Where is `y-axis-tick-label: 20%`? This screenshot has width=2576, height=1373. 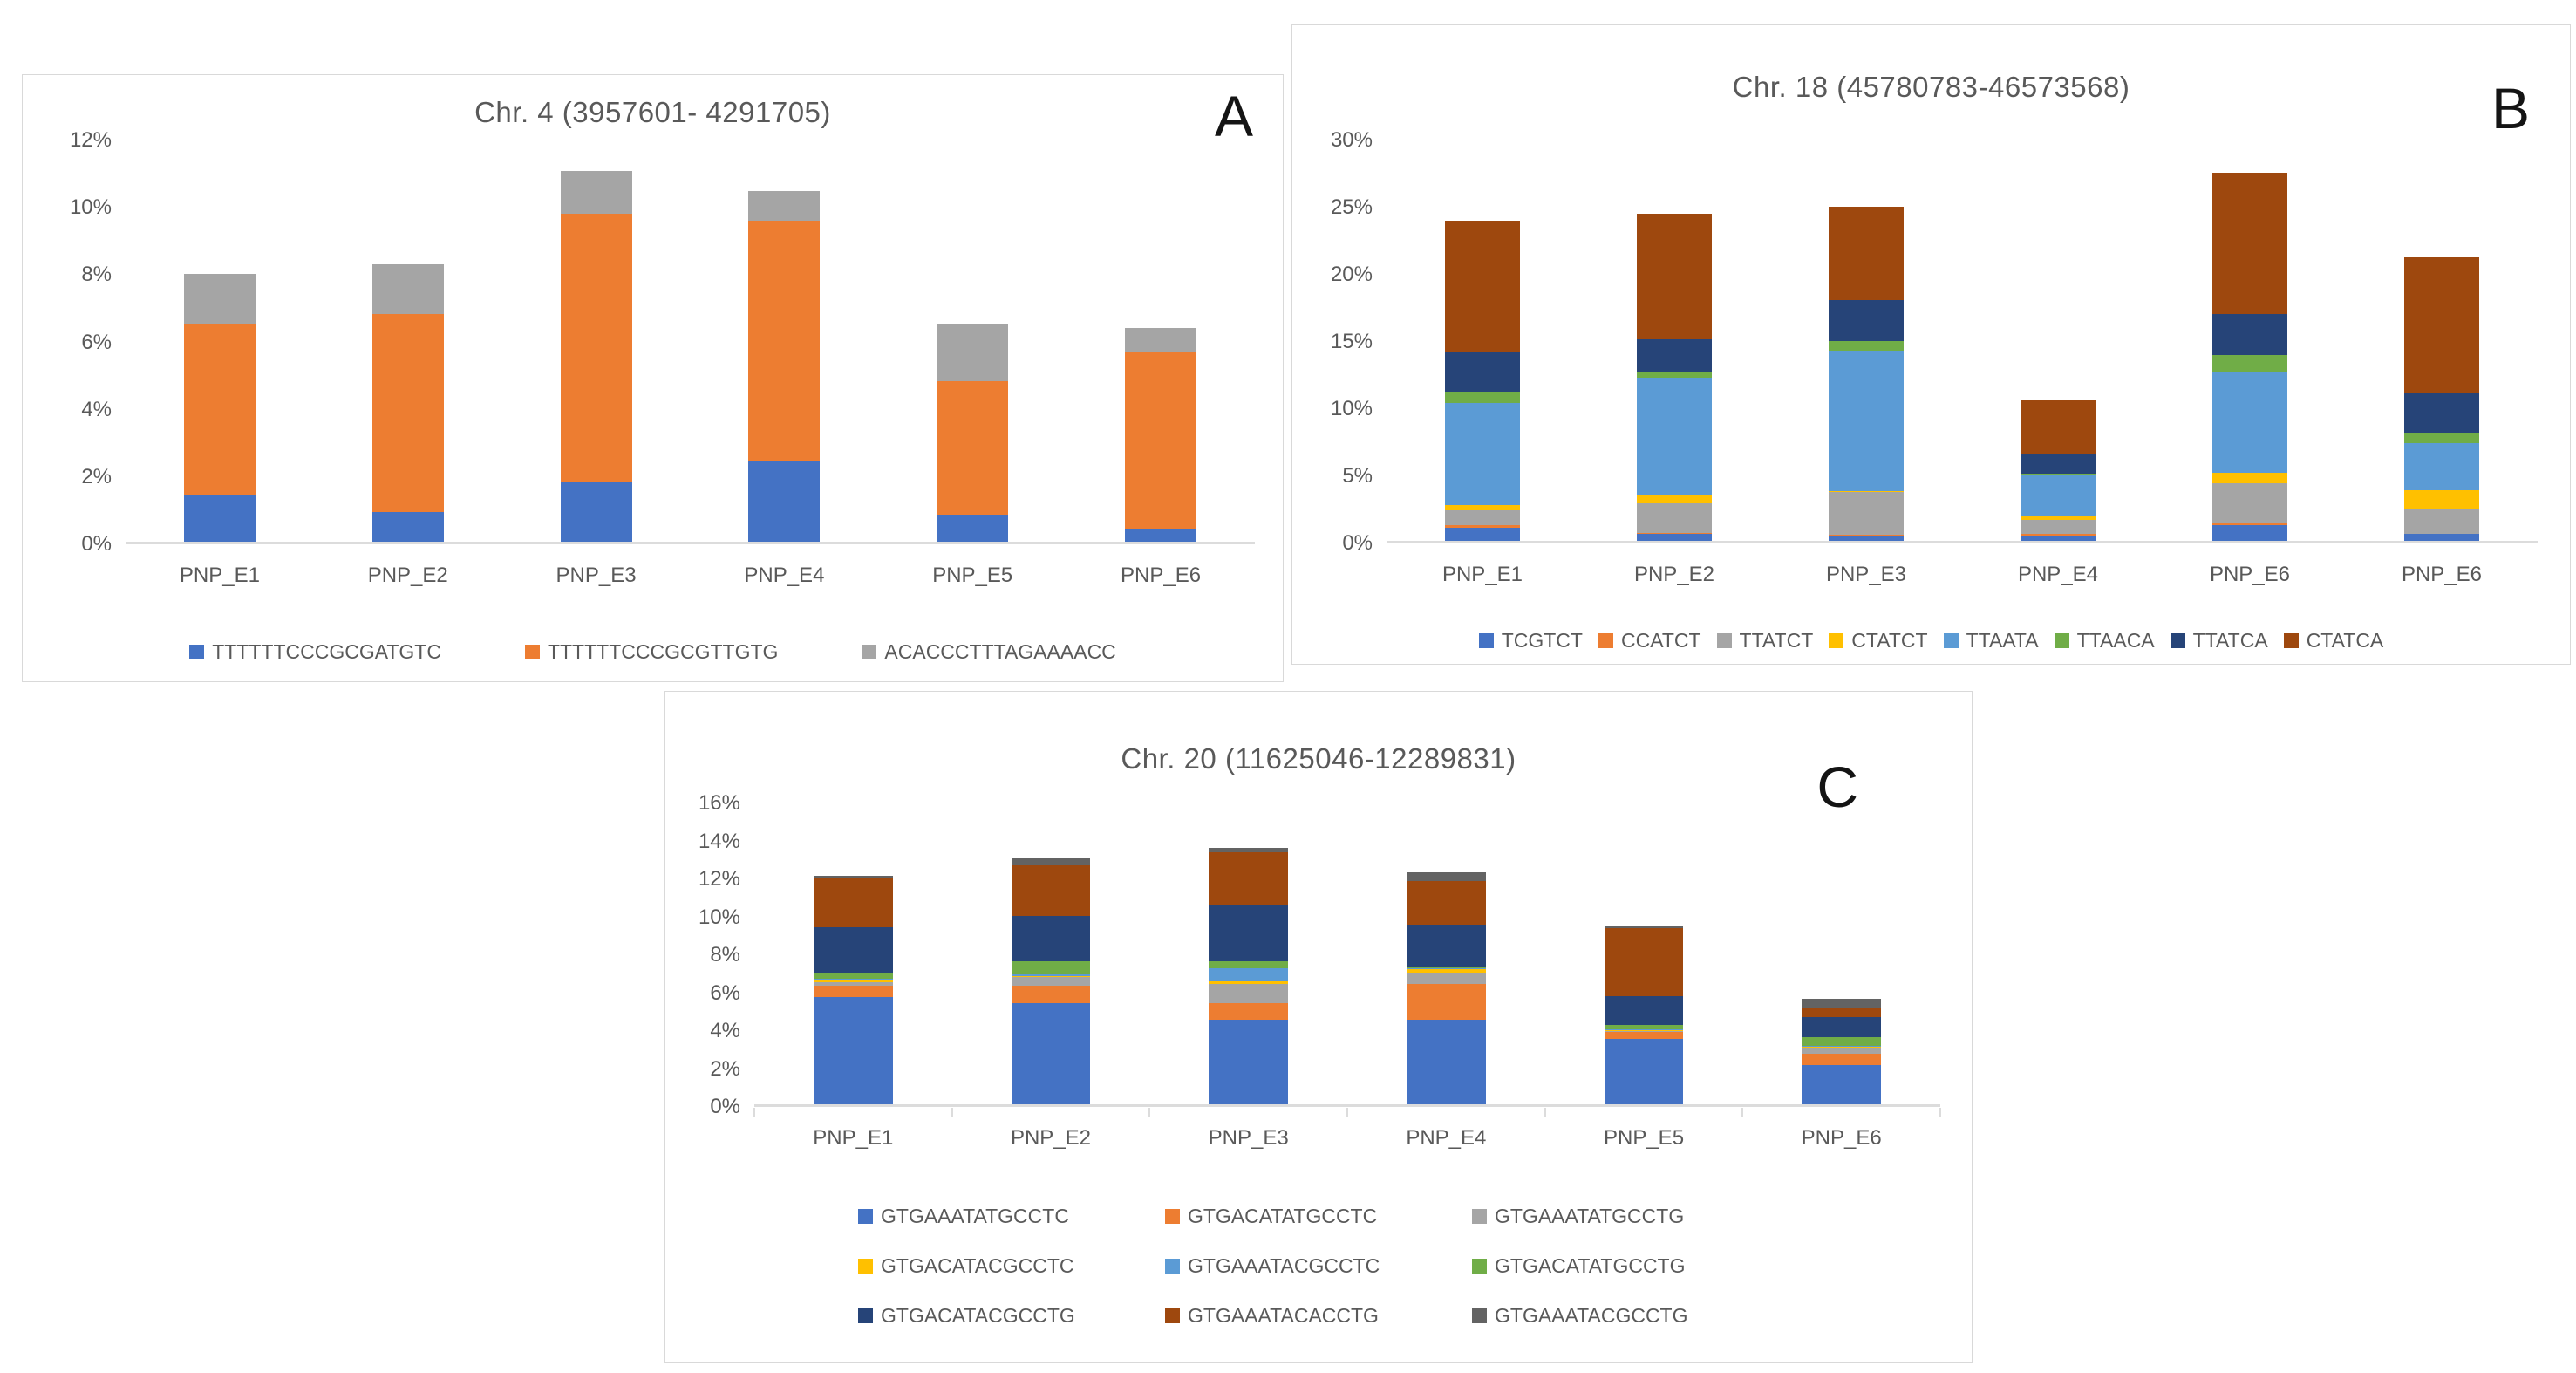
y-axis-tick-label: 20% is located at coordinates (1351, 274).